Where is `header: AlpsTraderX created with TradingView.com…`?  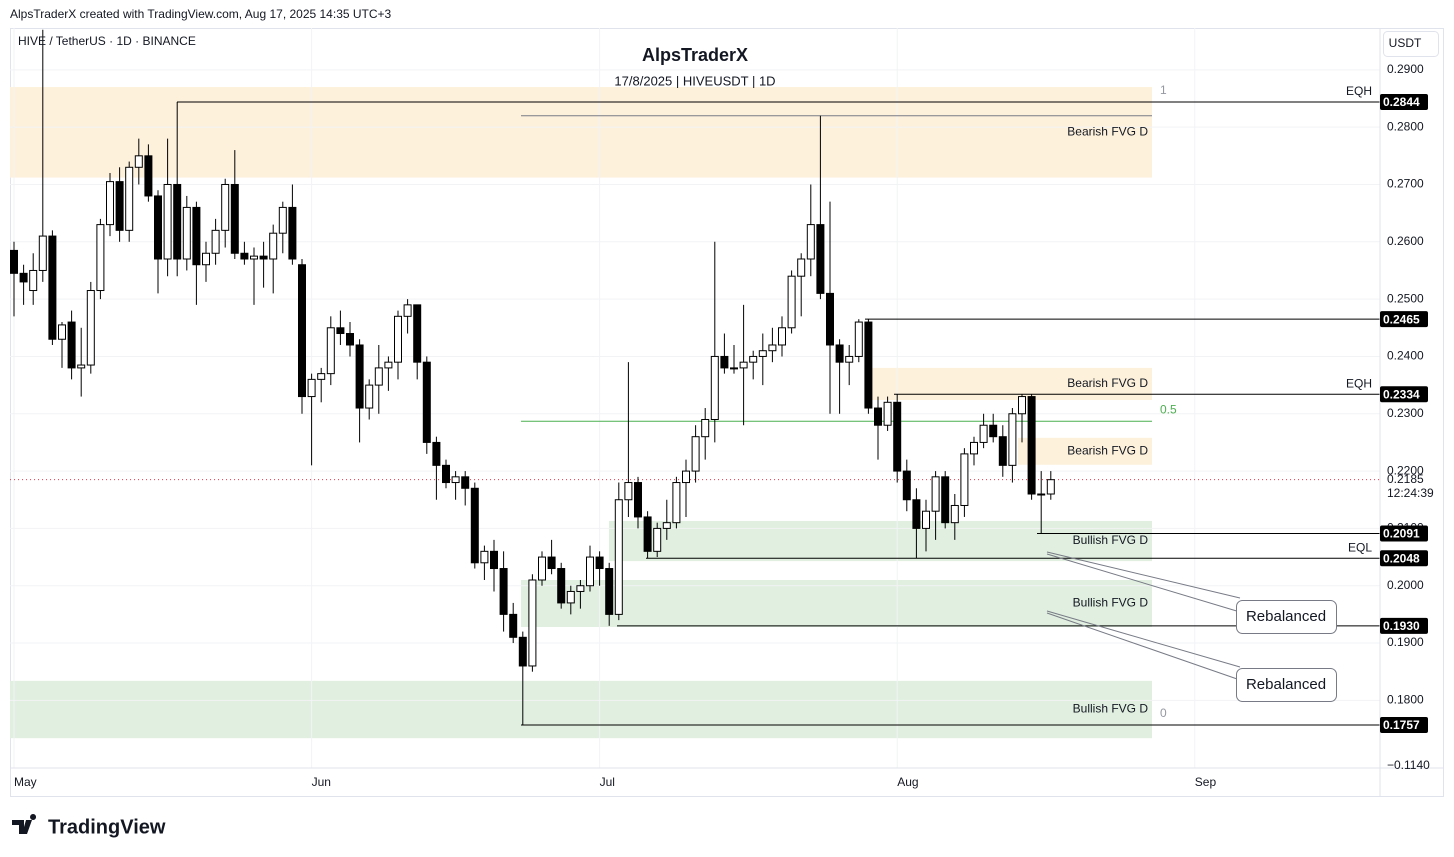
header: AlpsTraderX created with TradingView.com… is located at coordinates (201, 14).